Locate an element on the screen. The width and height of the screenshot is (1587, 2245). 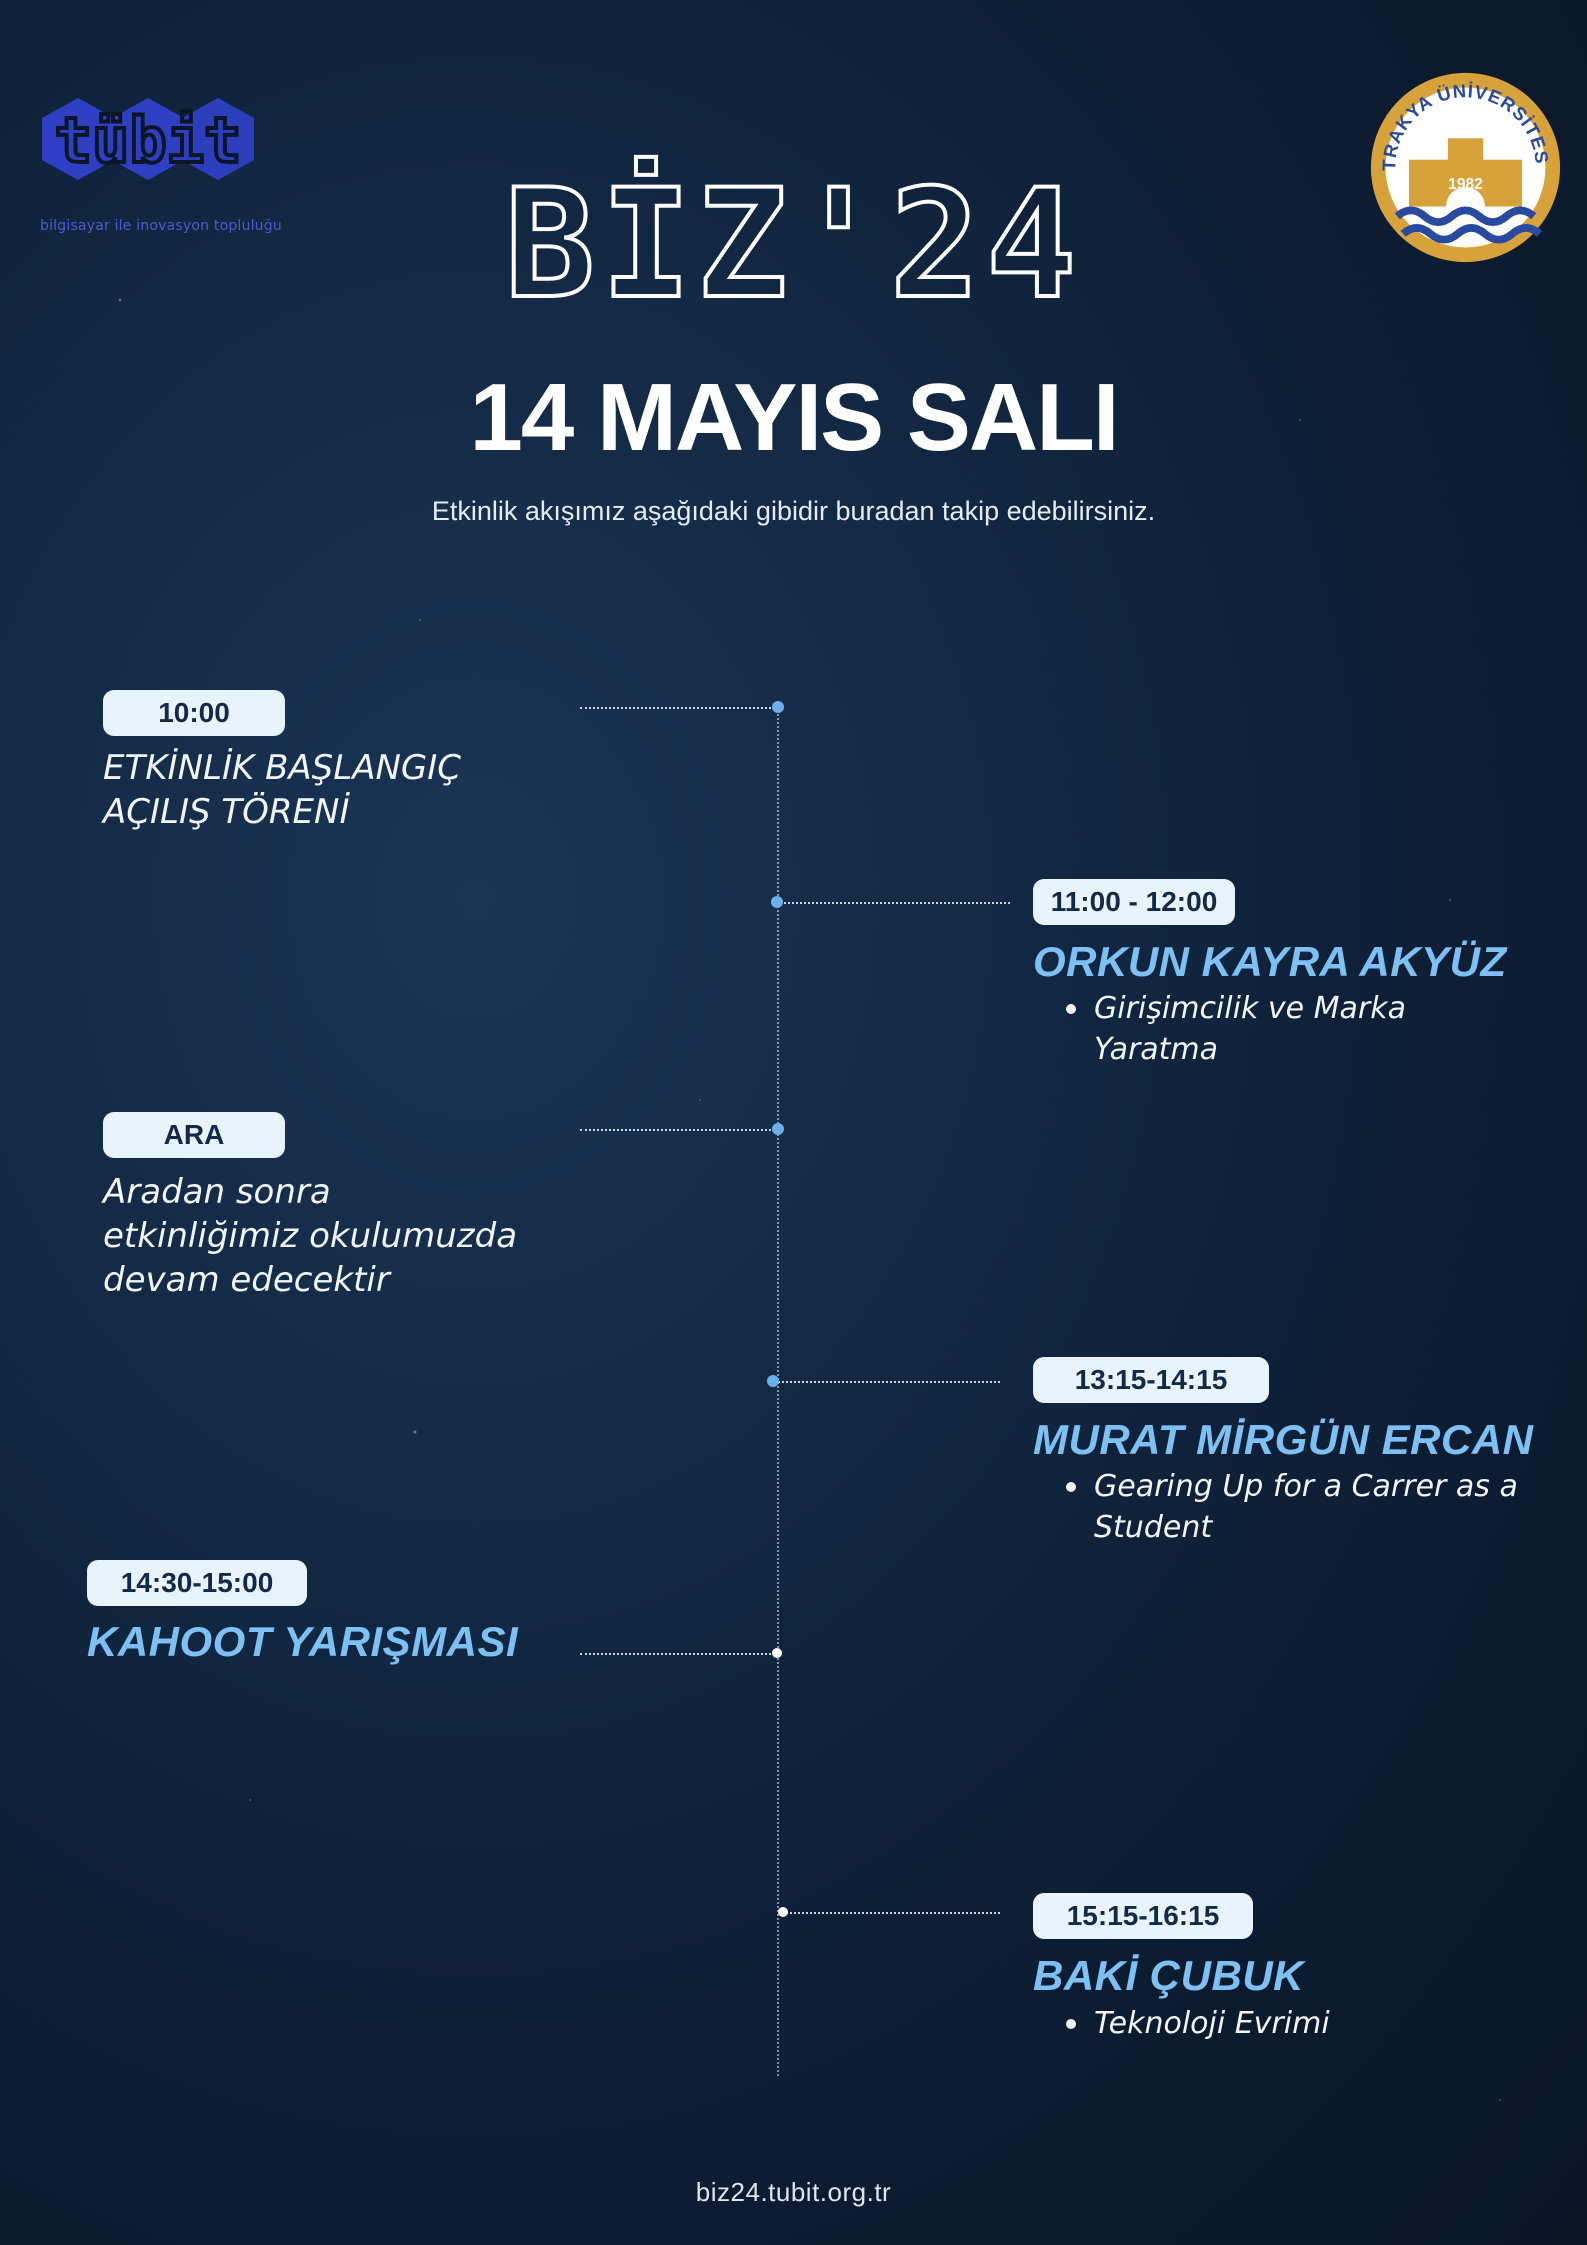
topic-list: Teknoloji Evrimi is located at coordinates (1198, 2023).